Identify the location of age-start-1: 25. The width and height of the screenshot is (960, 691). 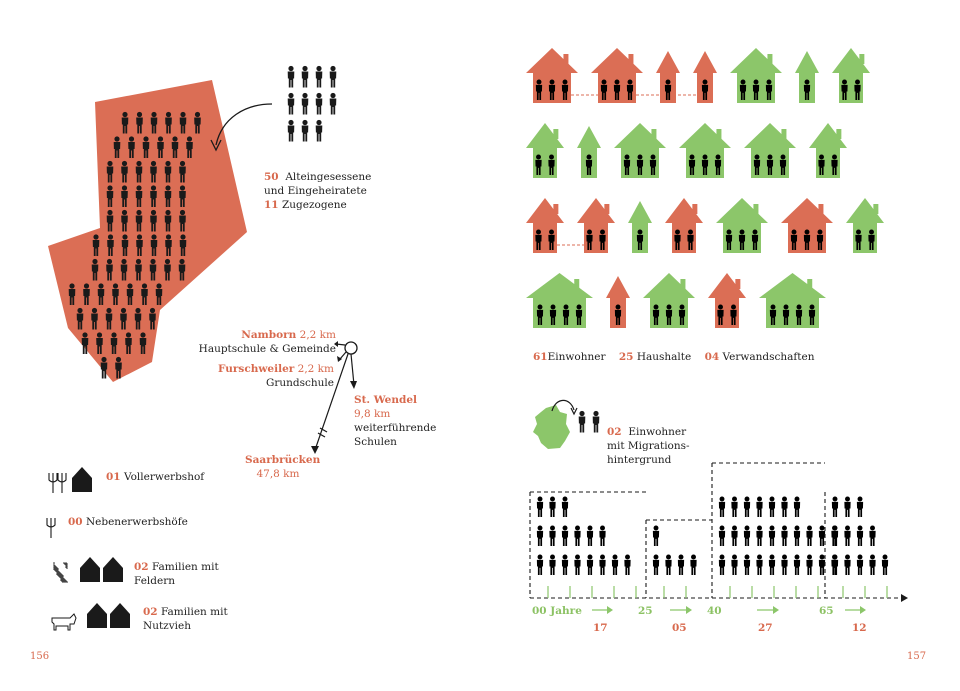
(645, 611).